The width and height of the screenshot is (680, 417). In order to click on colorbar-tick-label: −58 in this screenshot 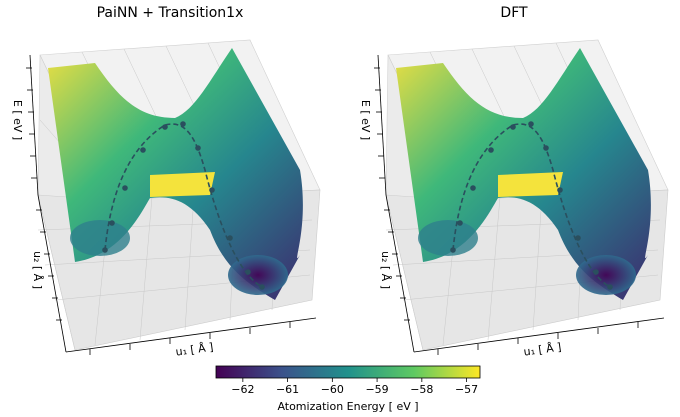, I will do `click(421, 389)`.